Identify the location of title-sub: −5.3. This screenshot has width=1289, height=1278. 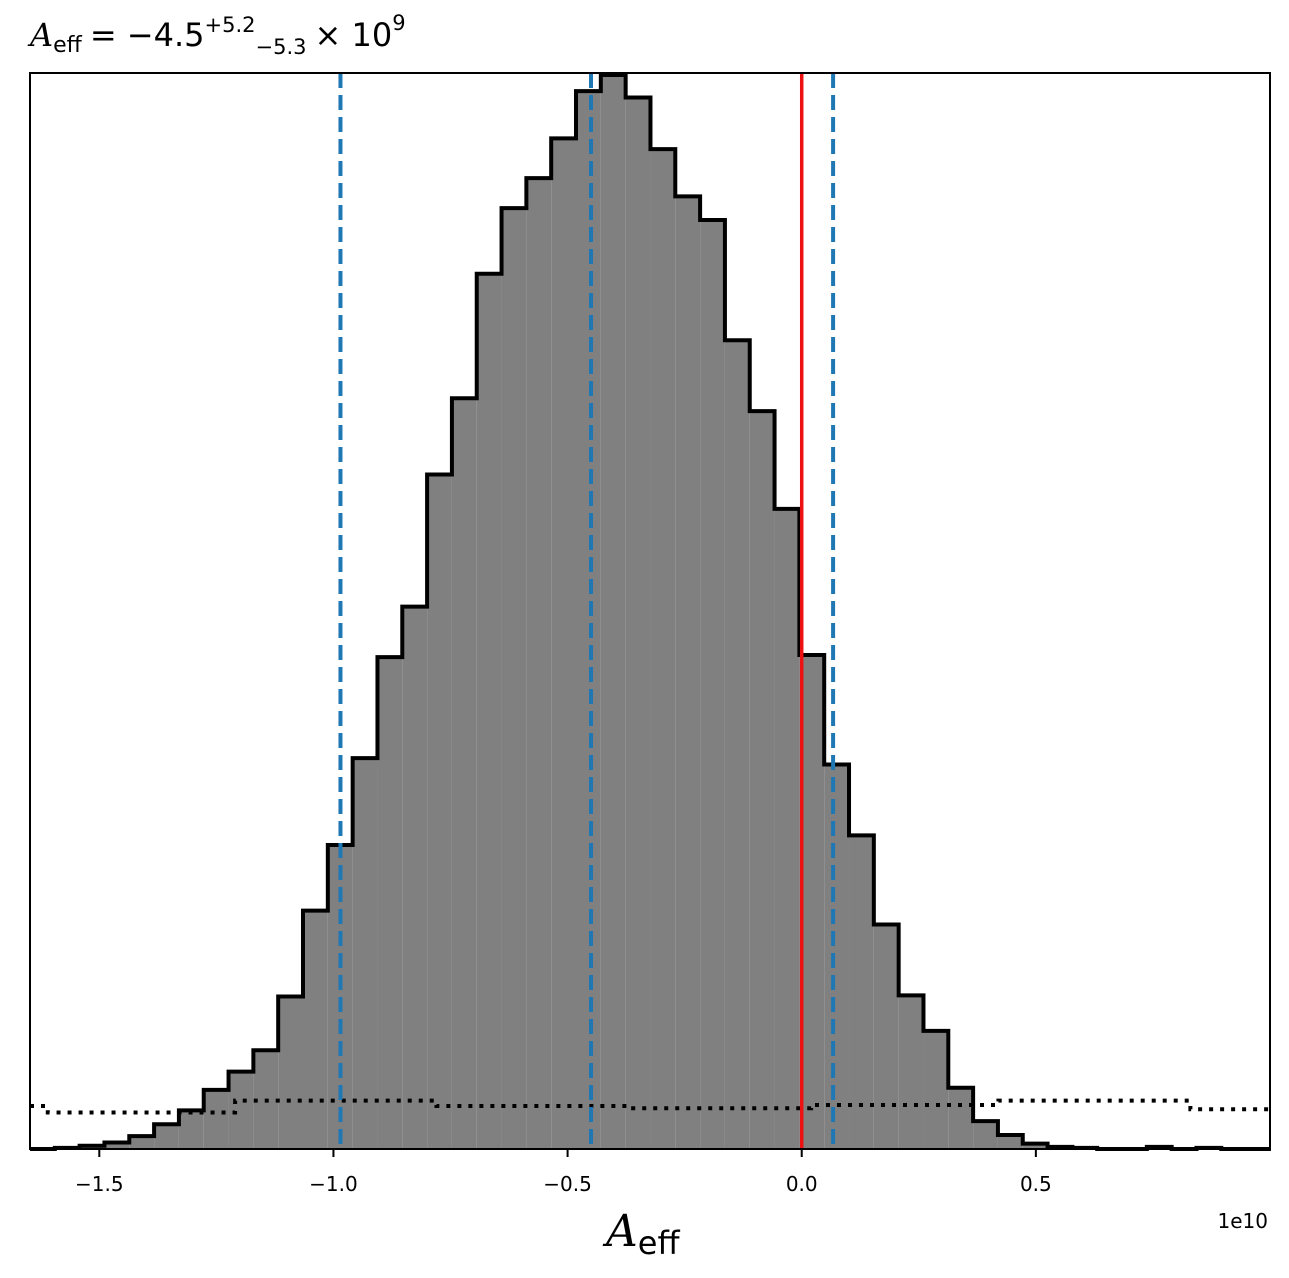
(281, 47).